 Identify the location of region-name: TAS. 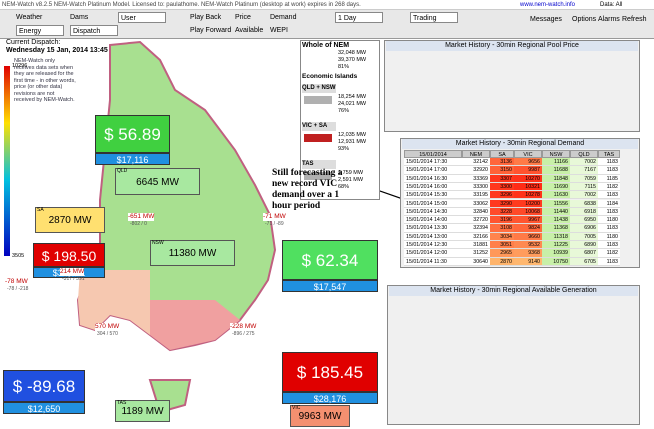
(122, 403).